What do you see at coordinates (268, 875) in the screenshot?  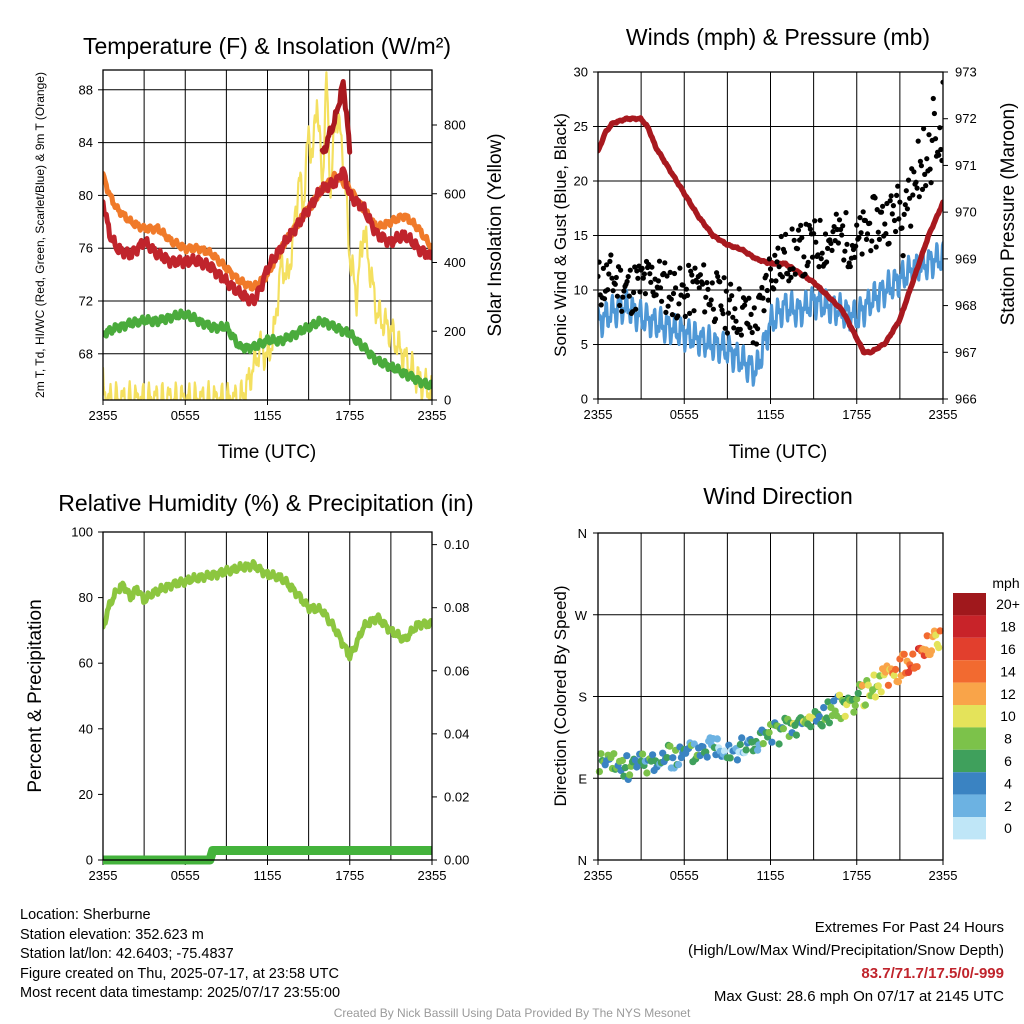 I see `x-tick-label: 1155` at bounding box center [268, 875].